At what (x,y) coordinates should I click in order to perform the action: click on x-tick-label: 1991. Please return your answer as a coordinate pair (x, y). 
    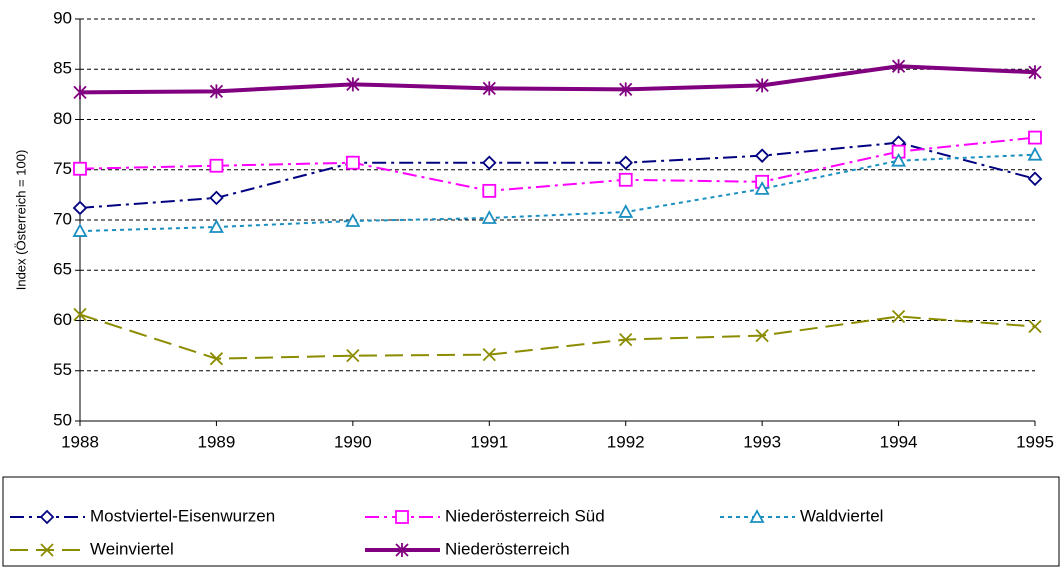
    Looking at the image, I should click on (489, 441).